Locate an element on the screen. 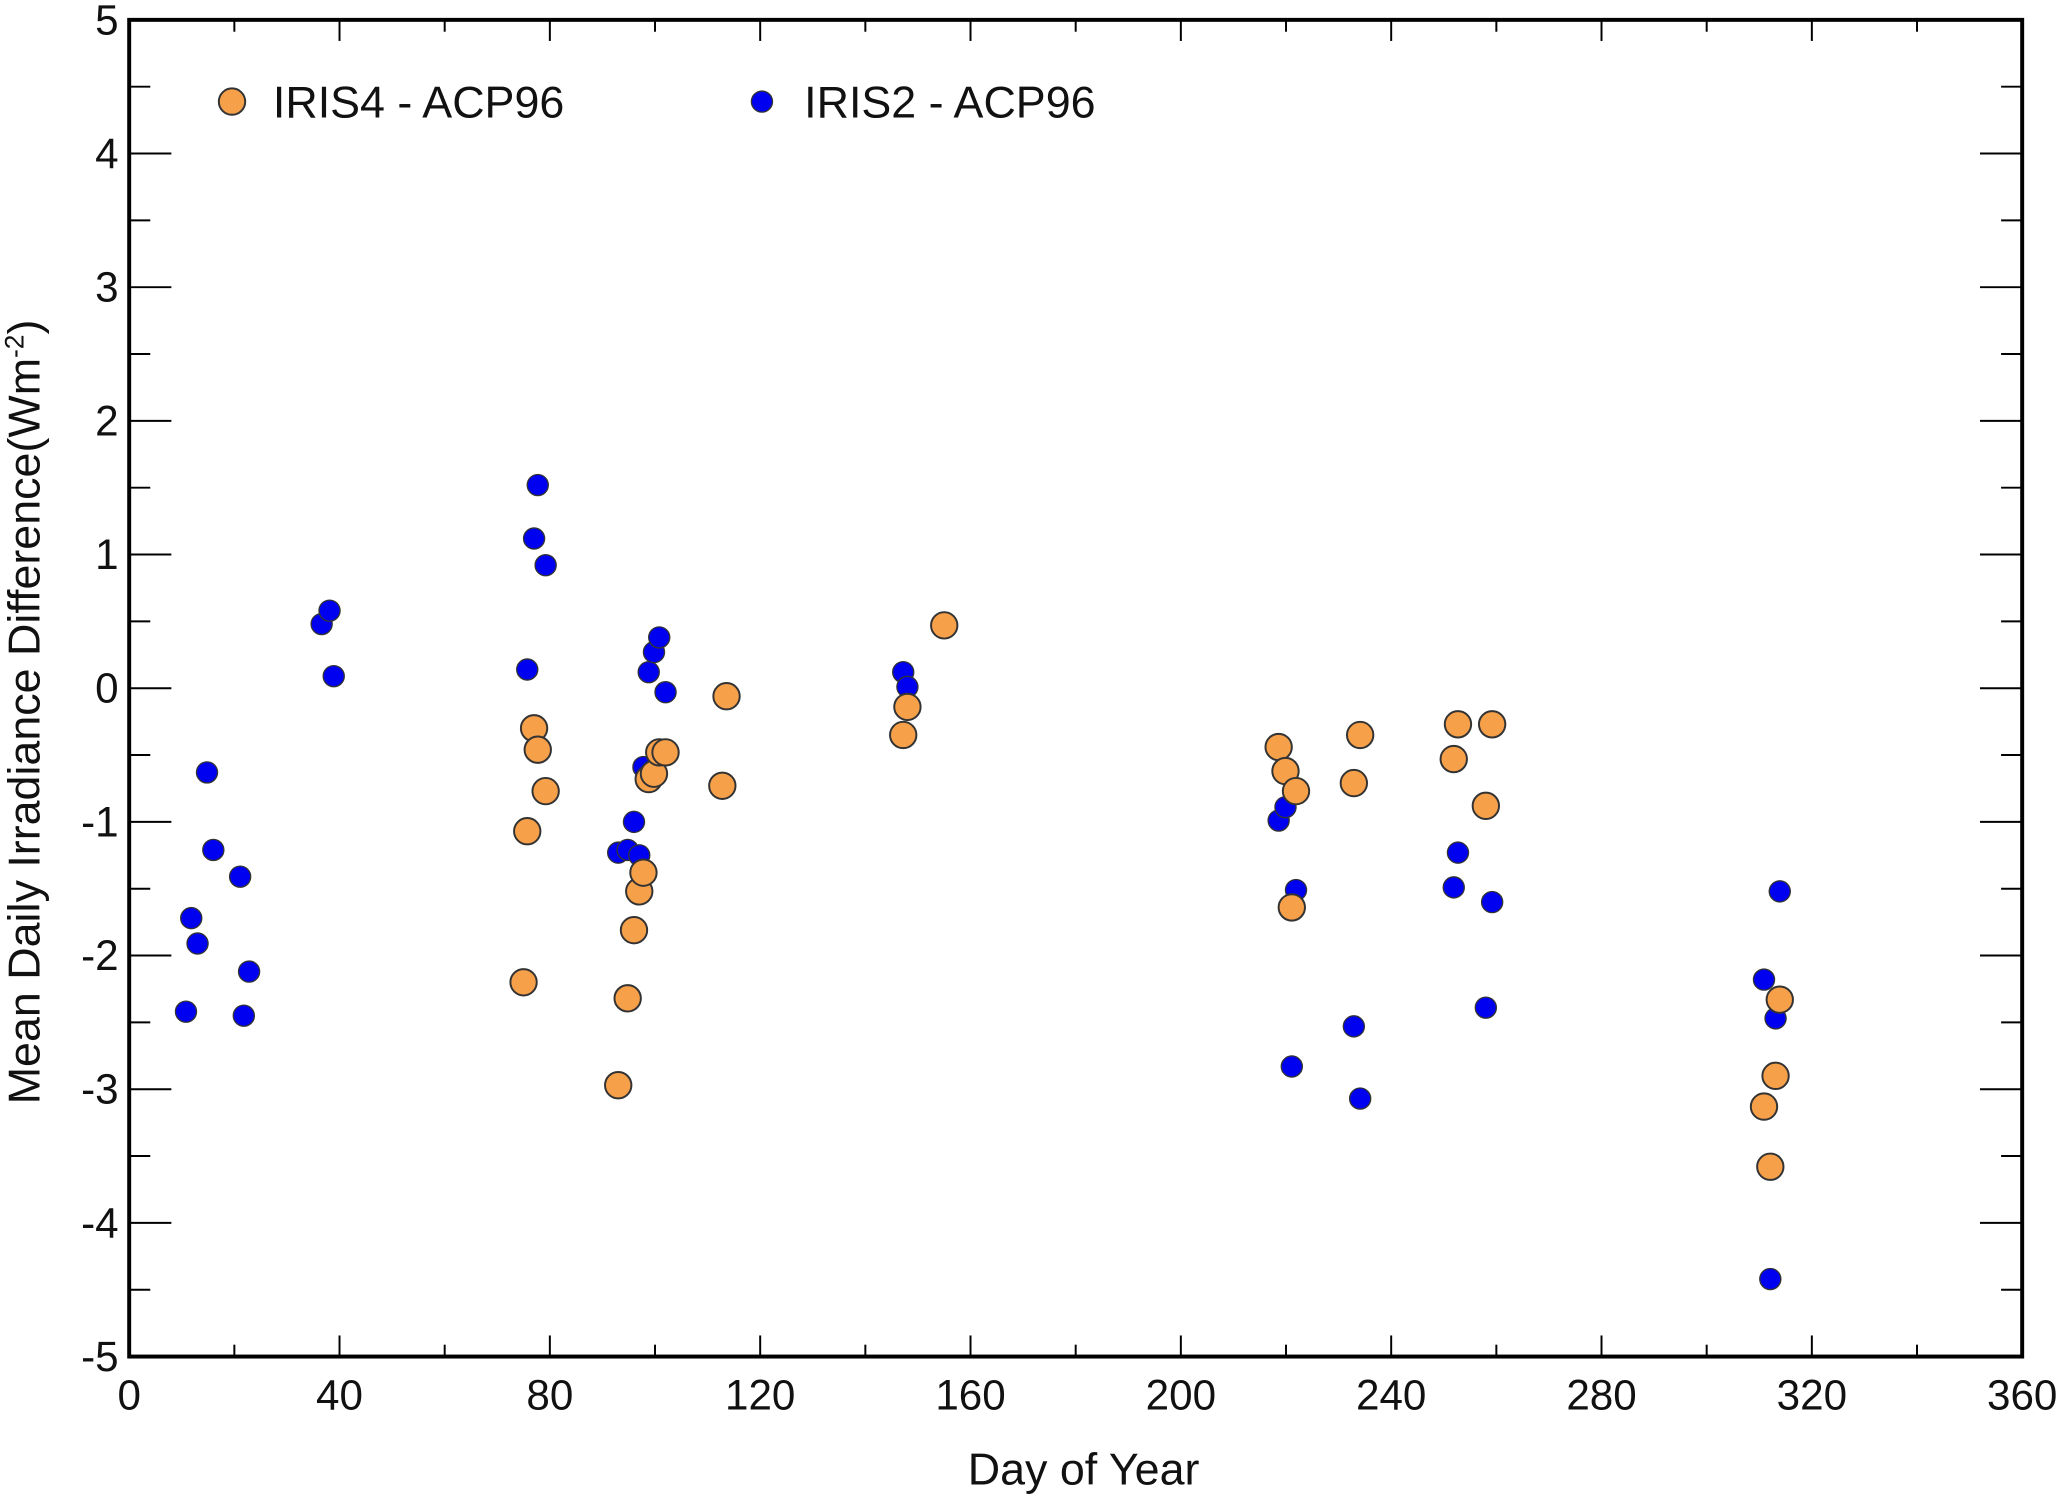 The width and height of the screenshot is (2067, 1499). x-tick-label: 200 is located at coordinates (1181, 1394).